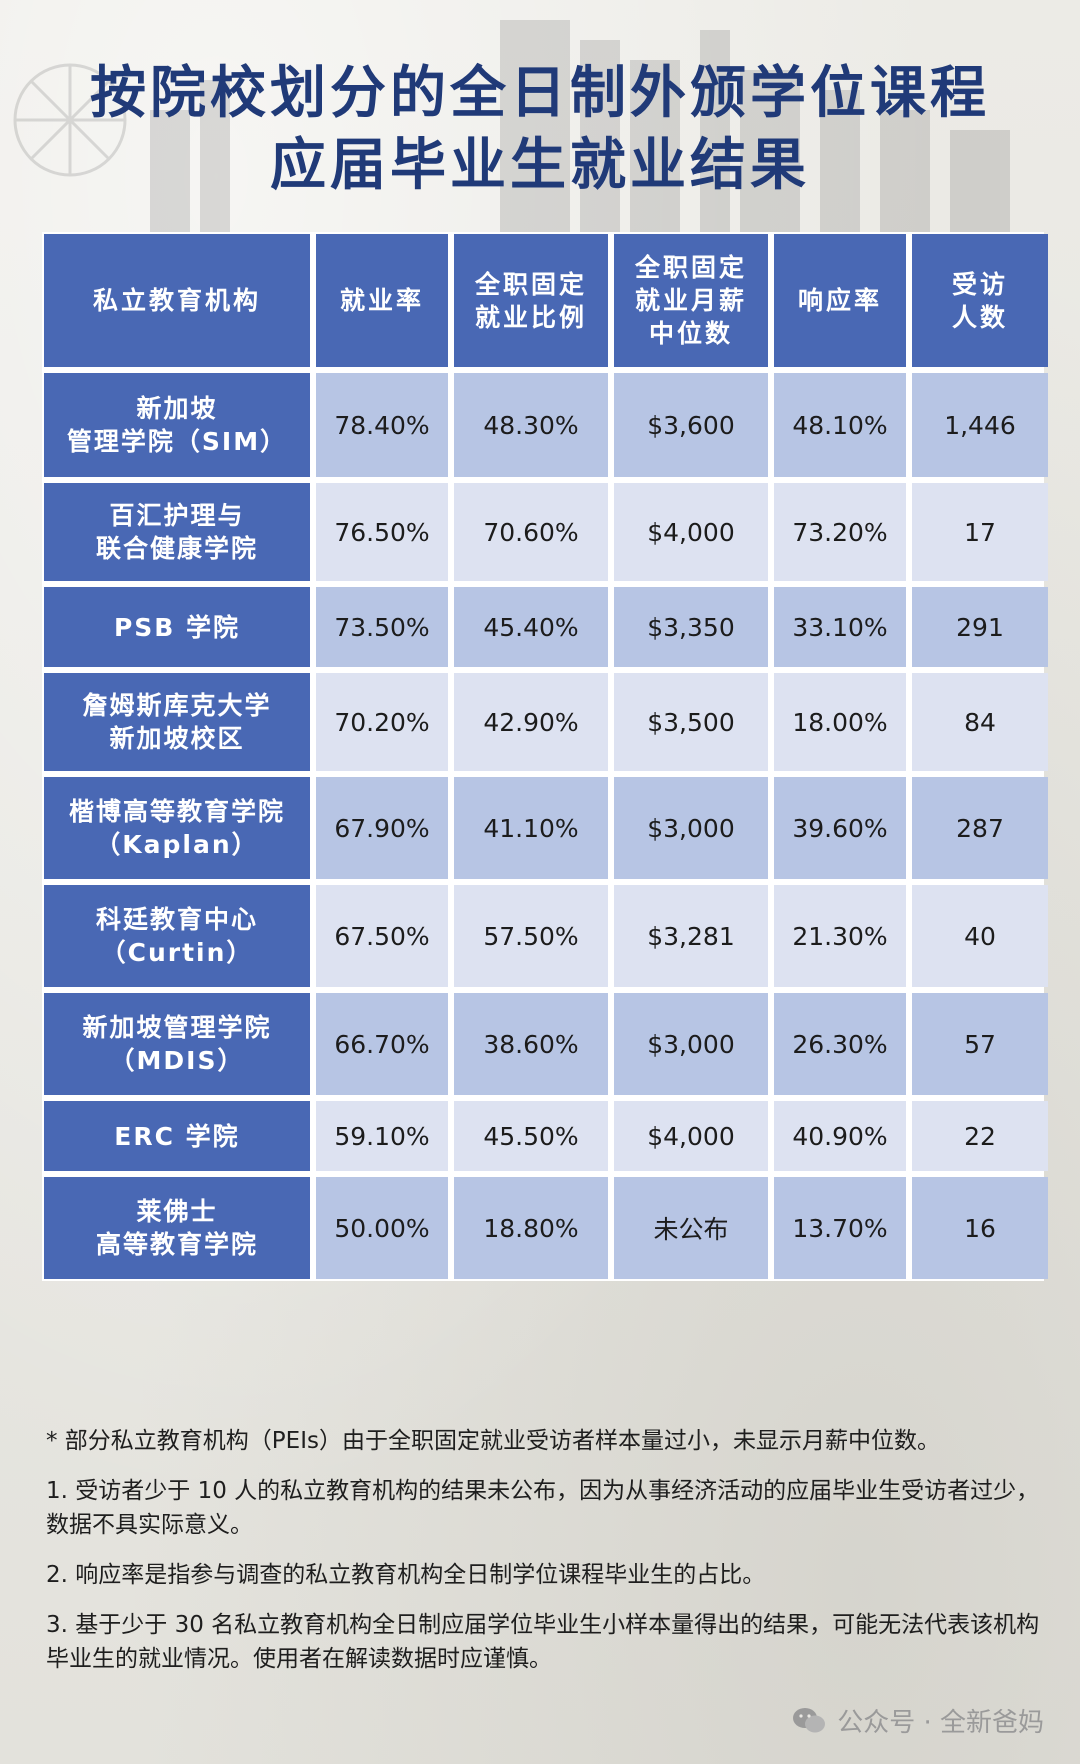 The image size is (1080, 1764). Describe the element at coordinates (980, 425) in the screenshot. I see `cell-respondents: 1,446` at that location.